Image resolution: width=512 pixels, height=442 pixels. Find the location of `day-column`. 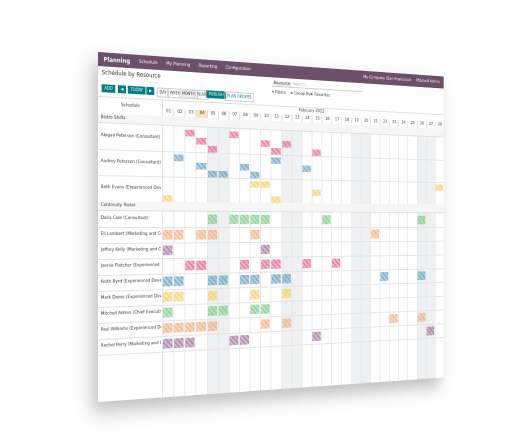

day-column is located at coordinates (439, 258).